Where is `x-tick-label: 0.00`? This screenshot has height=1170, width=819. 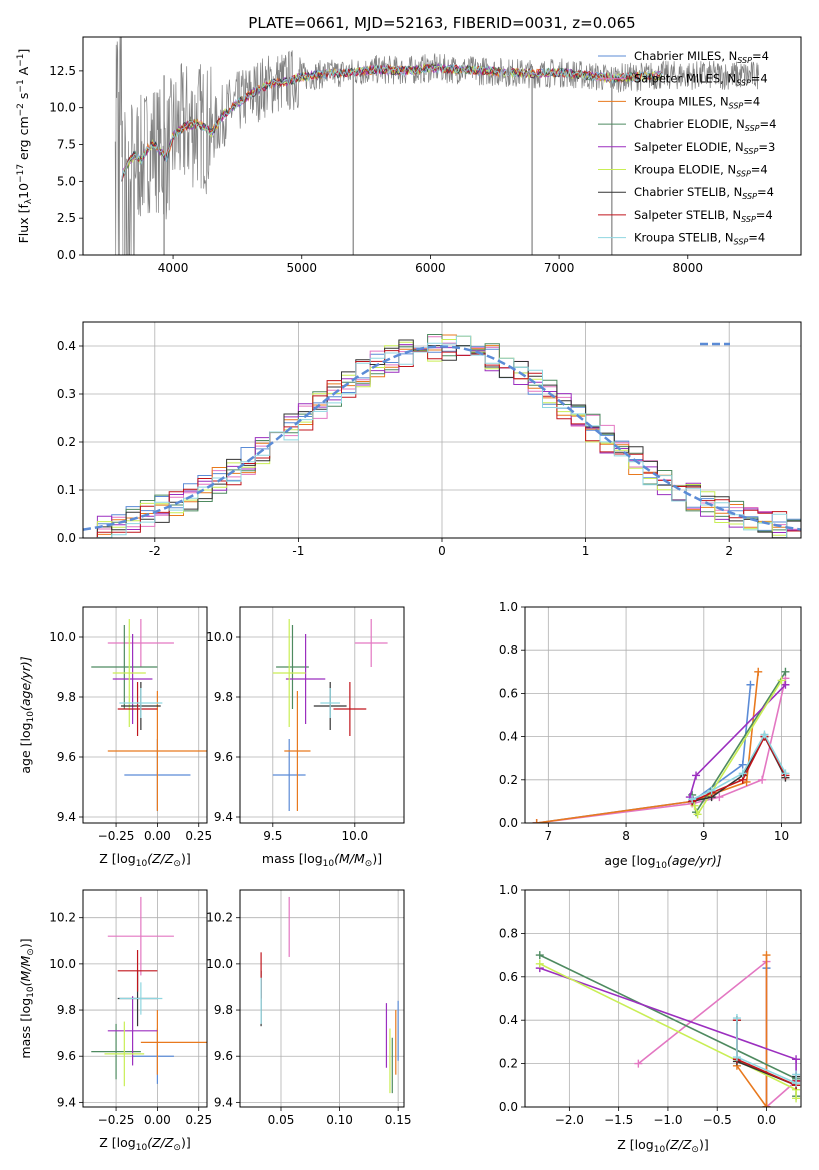 x-tick-label: 0.00 is located at coordinates (157, 1120).